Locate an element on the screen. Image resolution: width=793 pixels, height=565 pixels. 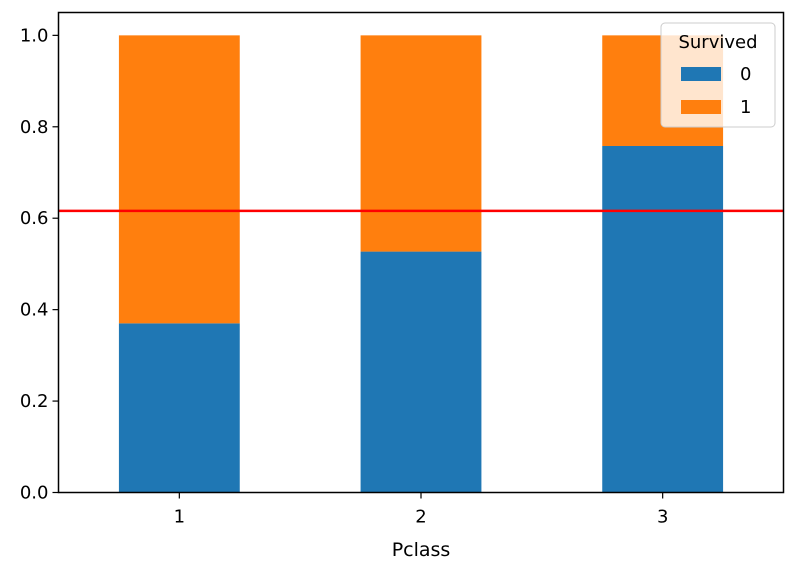
y-tick-label: 0.2 is located at coordinates (34, 401).